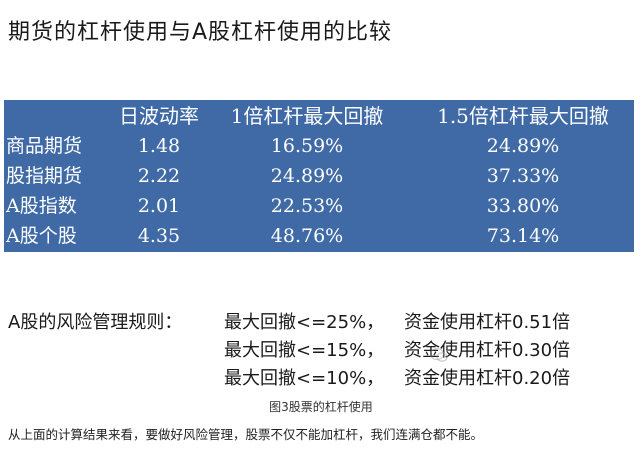 The width and height of the screenshot is (642, 458). Describe the element at coordinates (307, 236) in the screenshot. I see `table-cell: 48.76%` at that location.